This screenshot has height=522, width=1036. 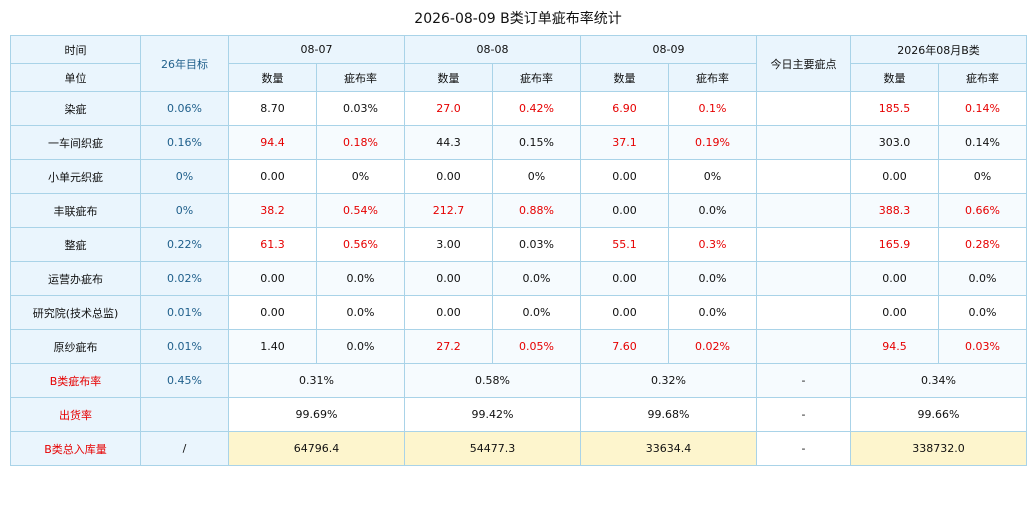 What do you see at coordinates (448, 210) in the screenshot?
I see `qty-cell: 212.7` at bounding box center [448, 210].